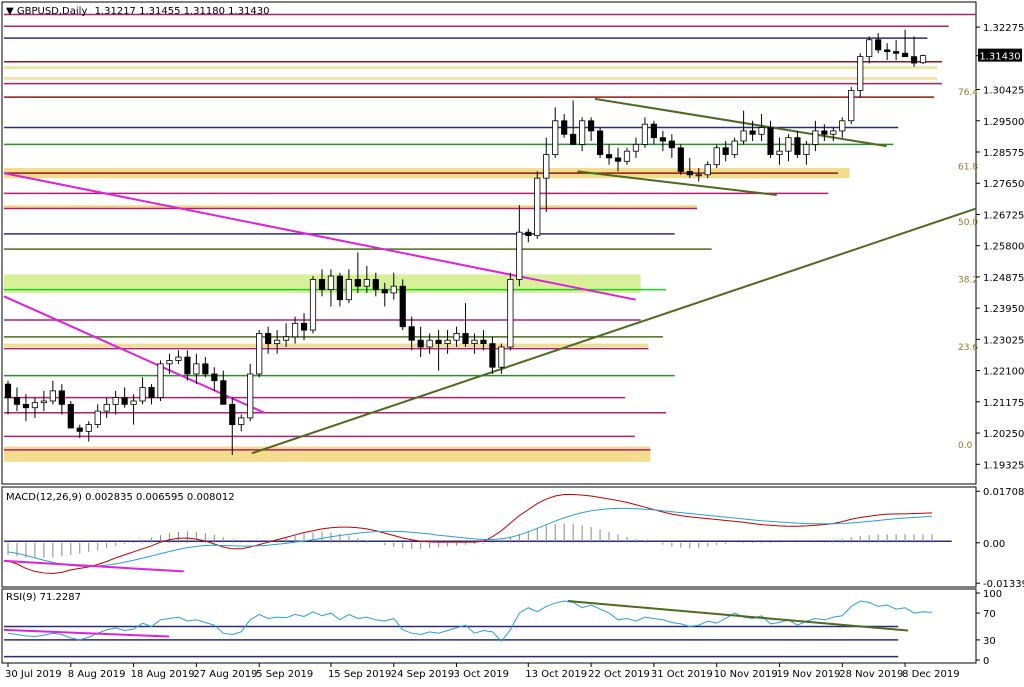 This screenshot has height=687, width=1024. What do you see at coordinates (97, 674) in the screenshot?
I see `date-tick-label: 8 Aug 2019` at bounding box center [97, 674].